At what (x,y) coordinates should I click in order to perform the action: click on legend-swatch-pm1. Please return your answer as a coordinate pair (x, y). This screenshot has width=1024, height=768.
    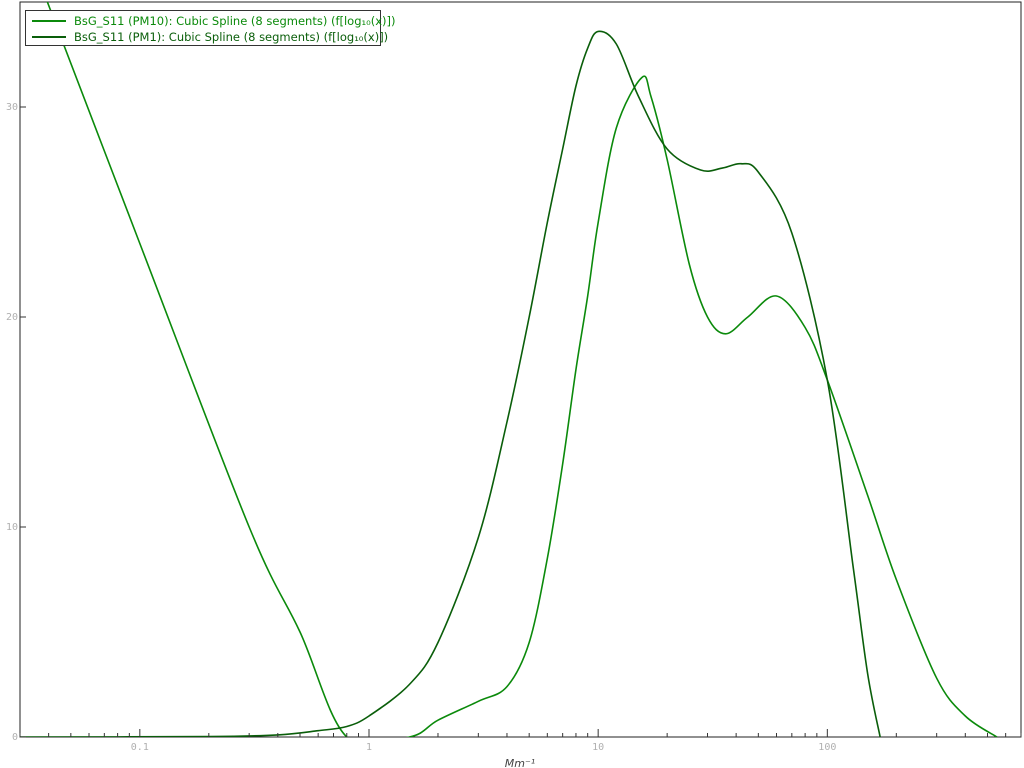
    Looking at the image, I should click on (49, 37).